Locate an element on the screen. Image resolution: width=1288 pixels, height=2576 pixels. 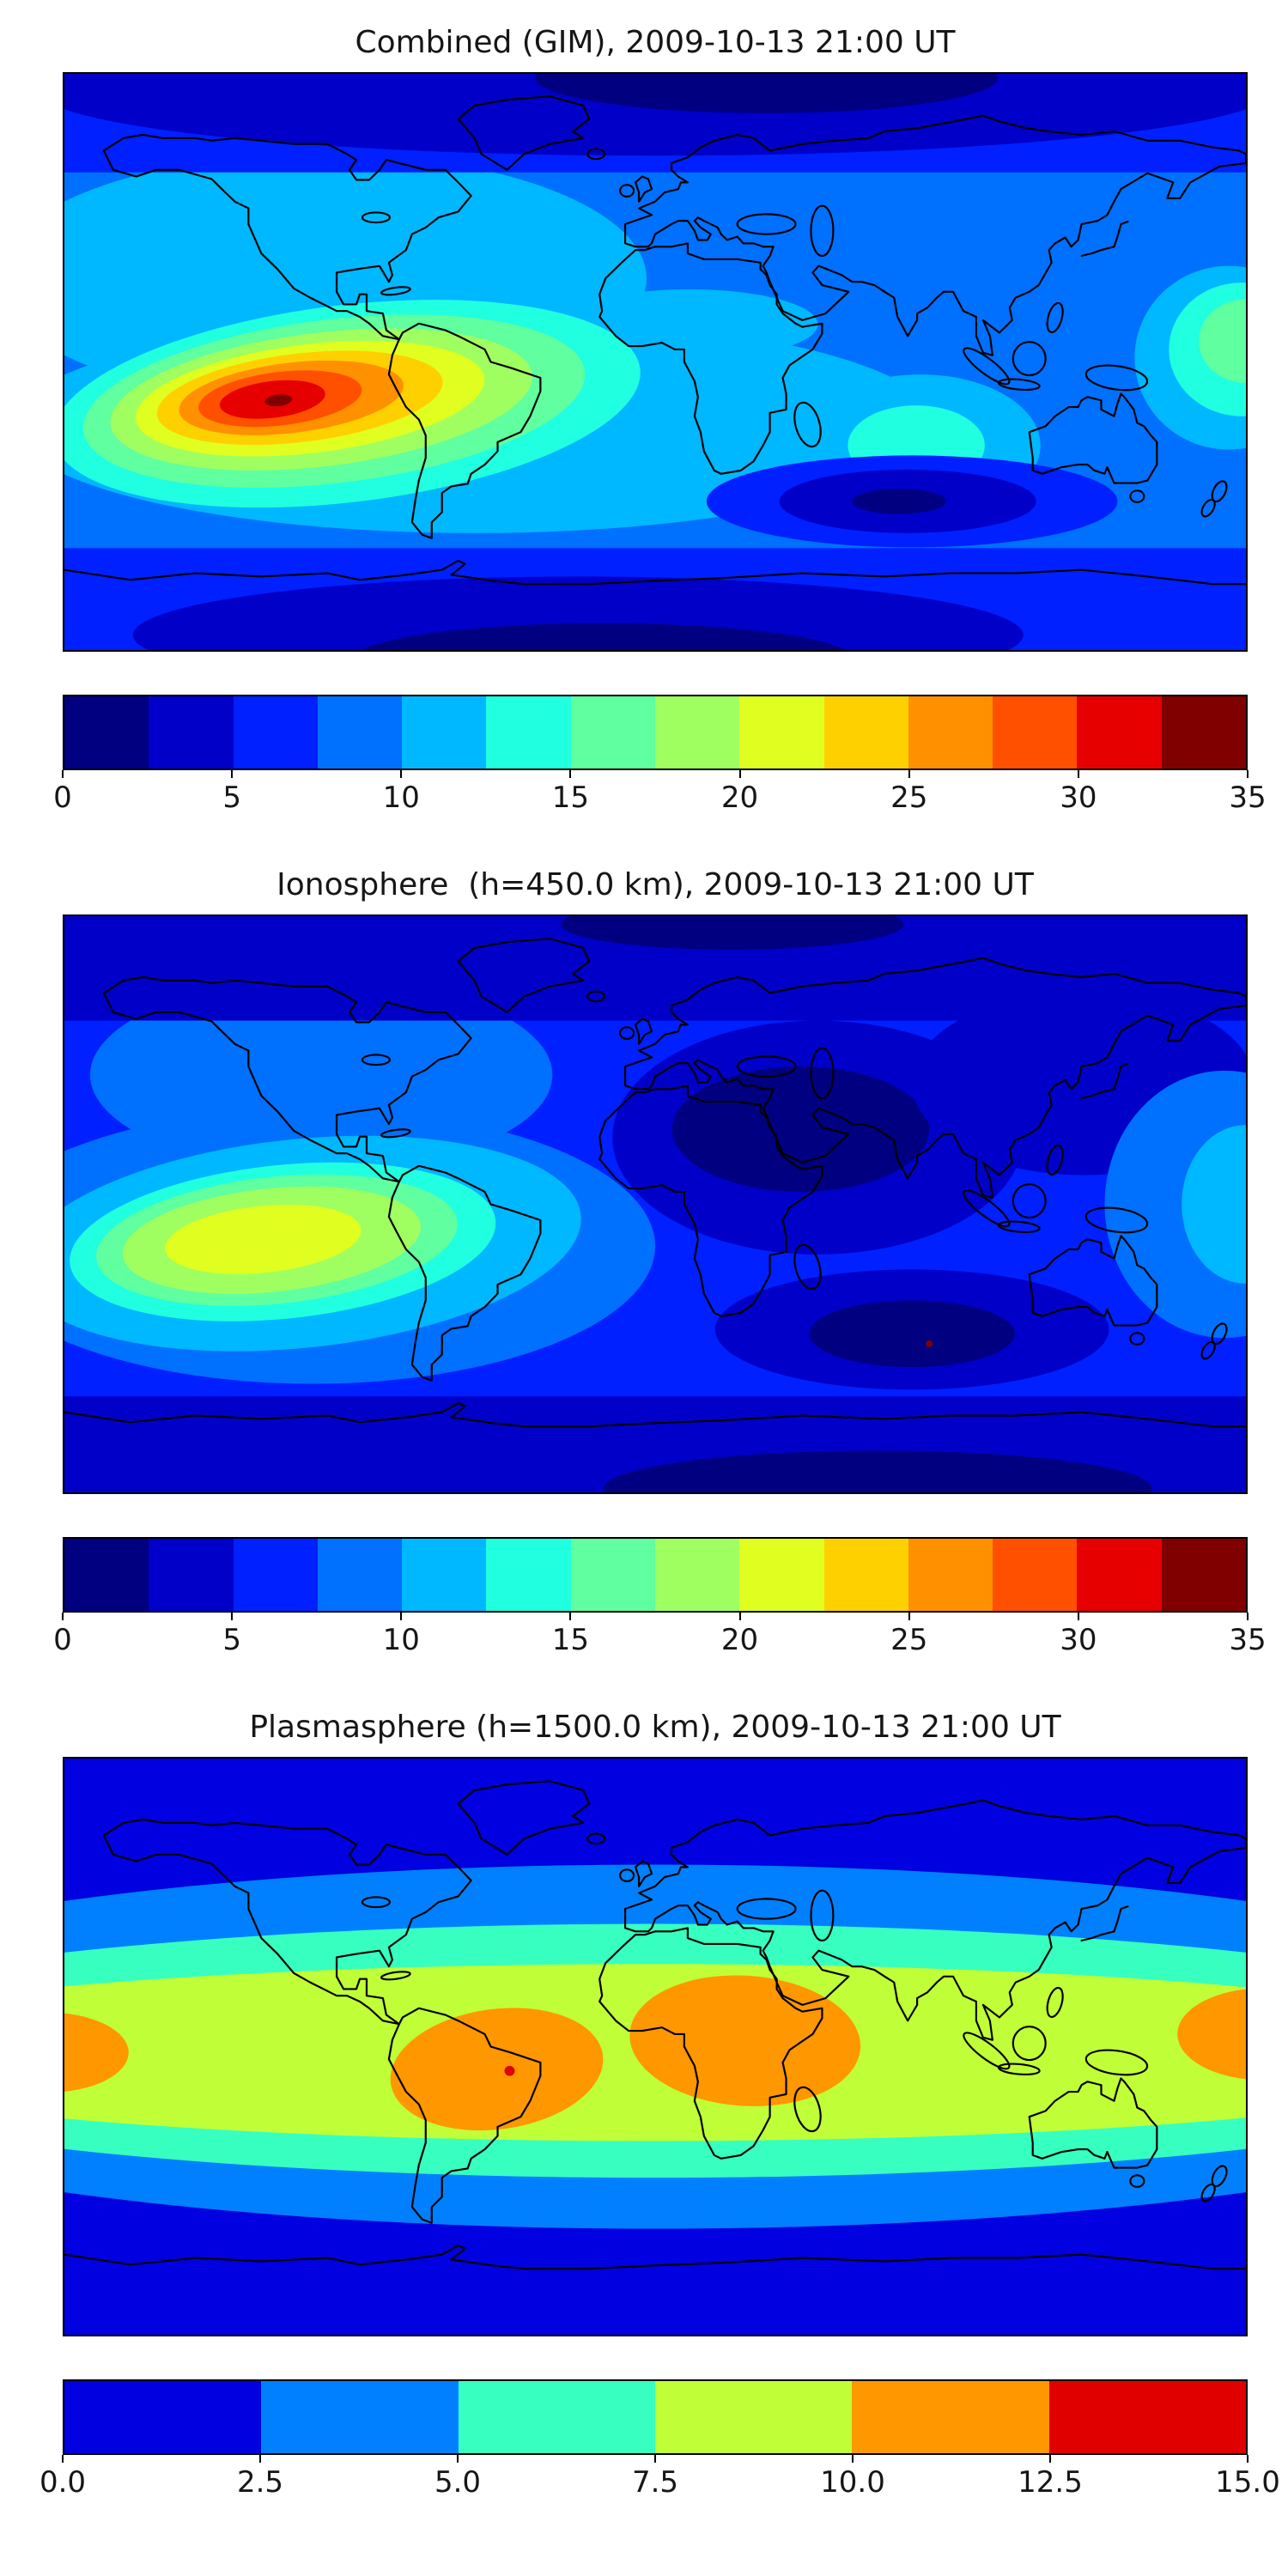
colorbar-tick-label: 0.0 is located at coordinates (63, 2482).